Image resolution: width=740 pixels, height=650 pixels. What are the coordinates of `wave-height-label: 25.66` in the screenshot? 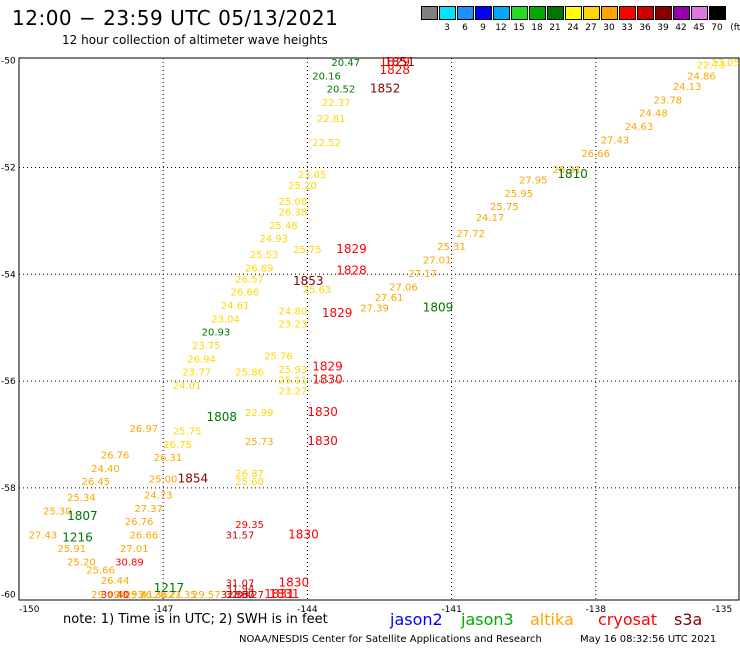 It's located at (100, 570).